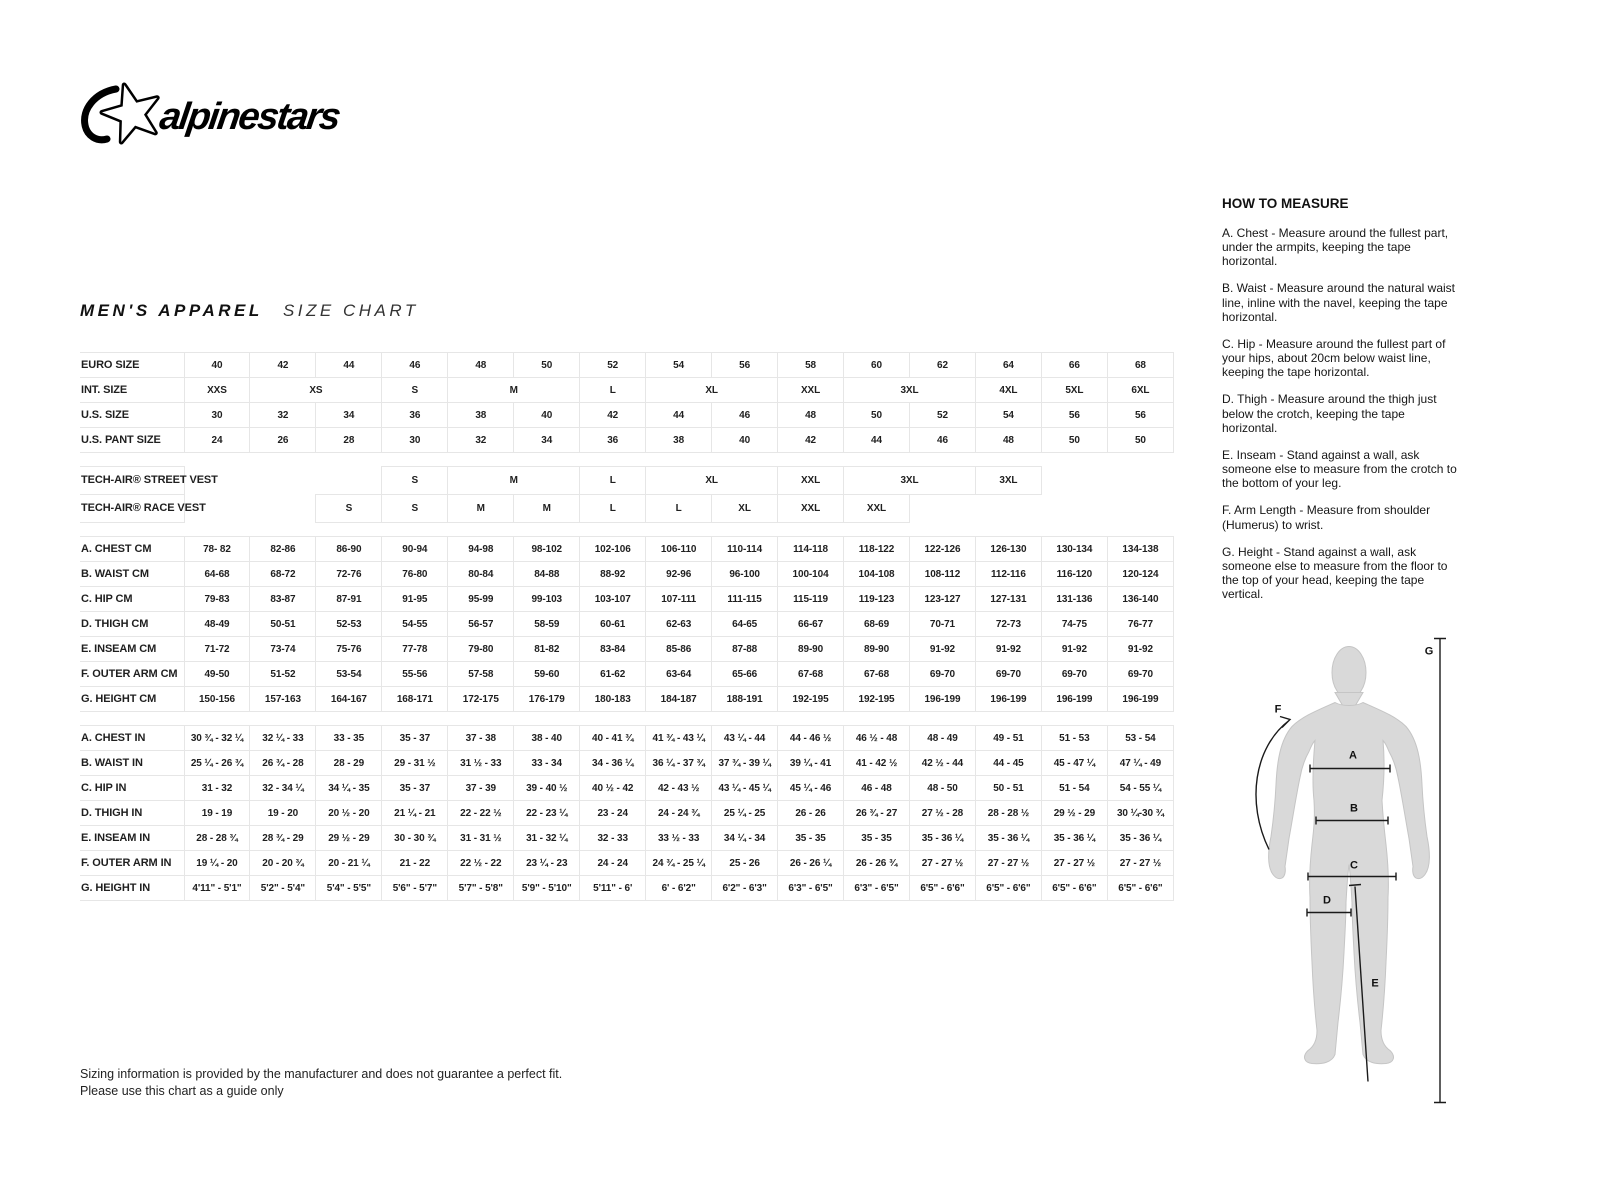  I want to click on size-cell: 25 - 26, so click(745, 863).